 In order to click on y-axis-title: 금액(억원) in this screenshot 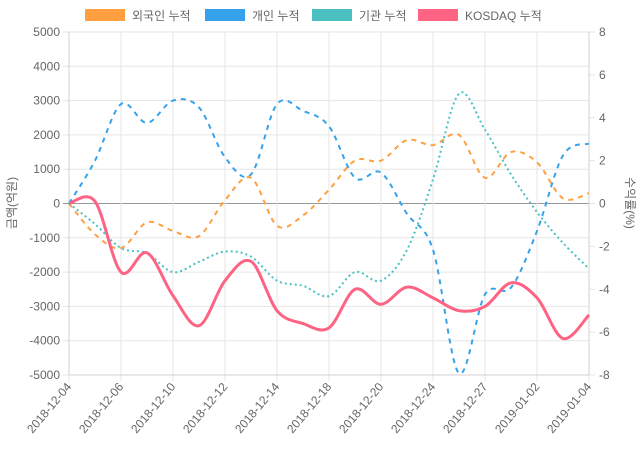, I will do `click(12, 203)`.